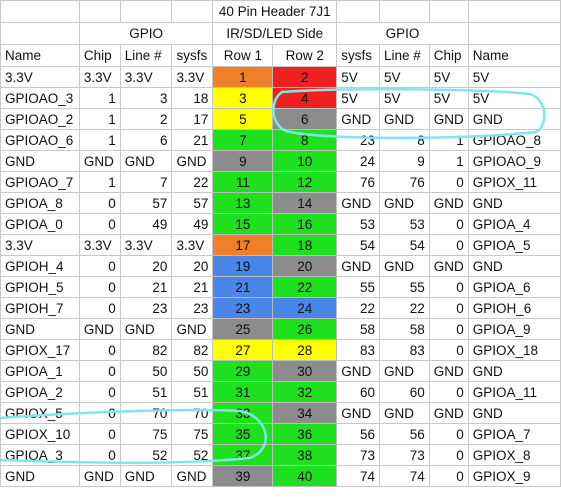 This screenshot has width=561, height=500. Describe the element at coordinates (402, 33) in the screenshot. I see `right-gpio-header: GPIO` at that location.